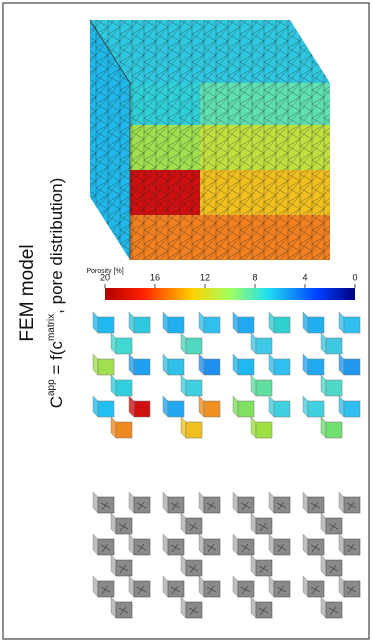  What do you see at coordinates (56, 360) in the screenshot?
I see `formula-part: = f(c` at bounding box center [56, 360].